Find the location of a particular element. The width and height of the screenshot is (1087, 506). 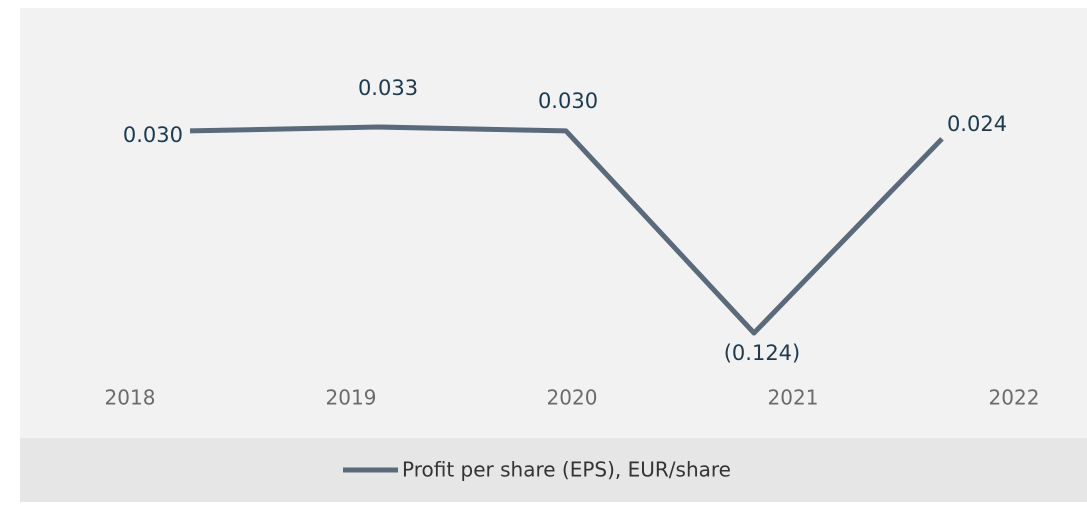

legend-background is located at coordinates (553, 470).